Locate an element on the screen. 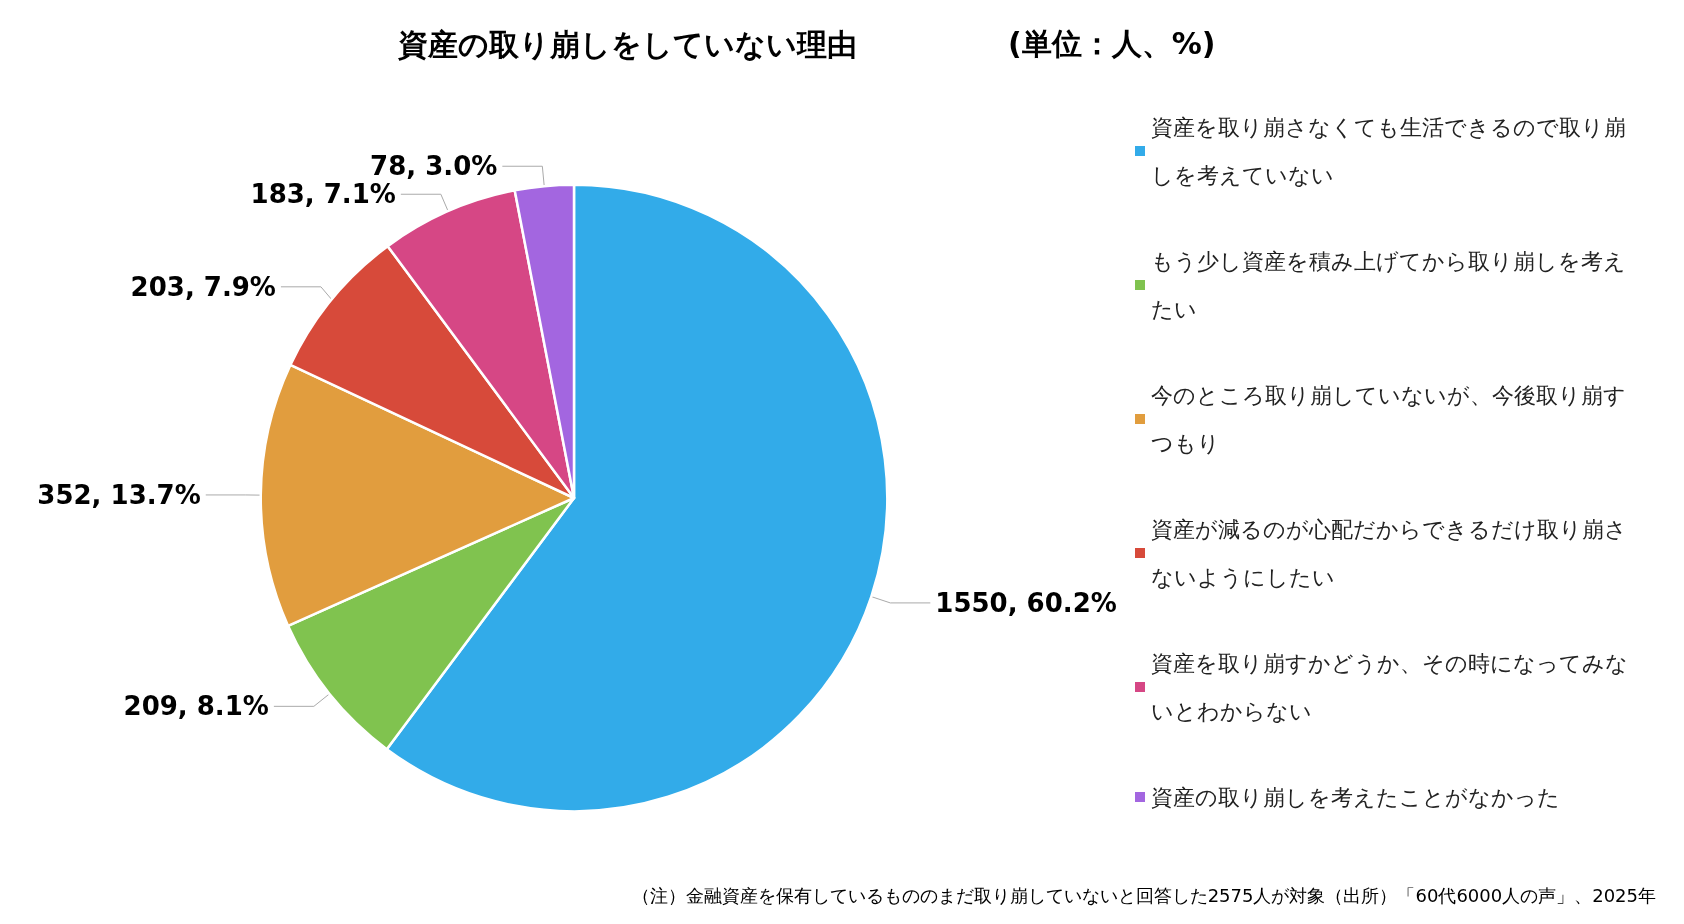  data-label: 183, 7.1% is located at coordinates (323, 194).